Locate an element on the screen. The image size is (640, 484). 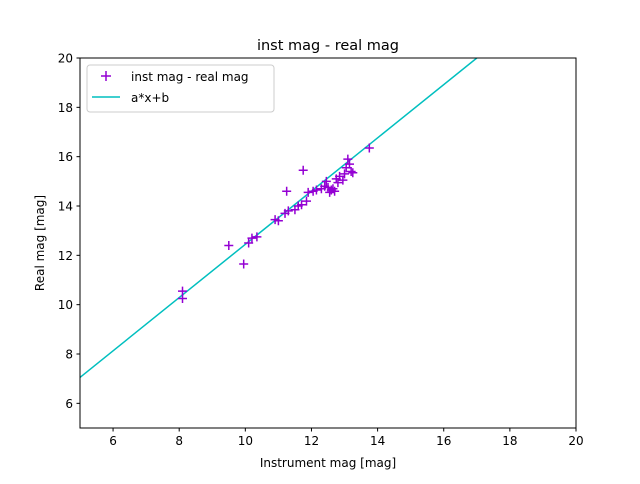
scatter-points-layer is located at coordinates (276, 223).